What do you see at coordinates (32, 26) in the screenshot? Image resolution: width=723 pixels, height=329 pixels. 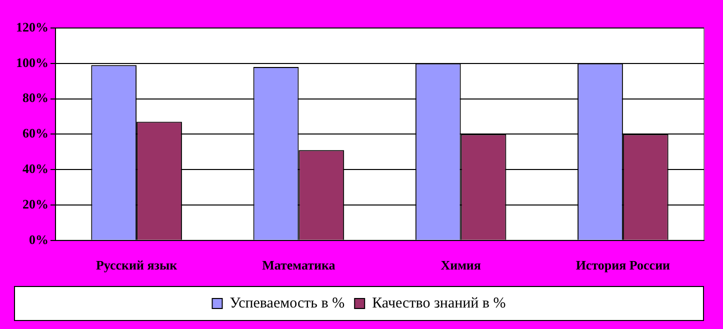 I see `y-tick-label: 120%` at bounding box center [32, 26].